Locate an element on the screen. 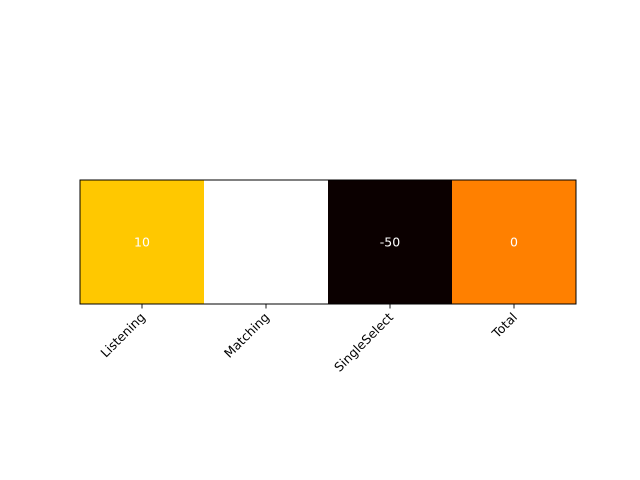 The height and width of the screenshot is (480, 640). cell-label-singleselect: -50 is located at coordinates (390, 242).